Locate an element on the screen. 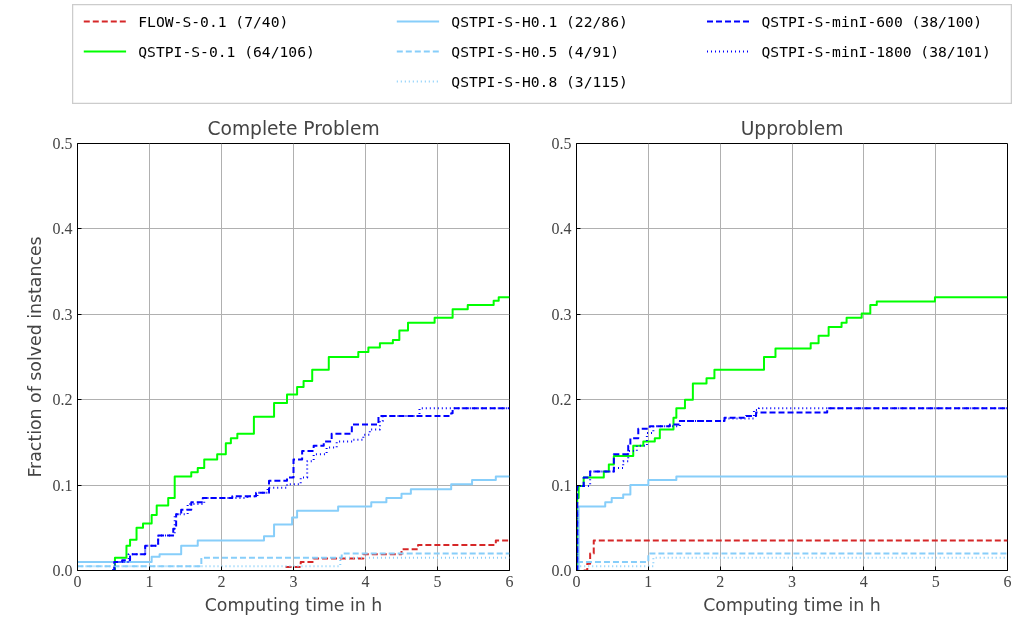 This screenshot has width=1016, height=633. legend-label: FLOW-S-0.1 (7/40) is located at coordinates (213, 21).